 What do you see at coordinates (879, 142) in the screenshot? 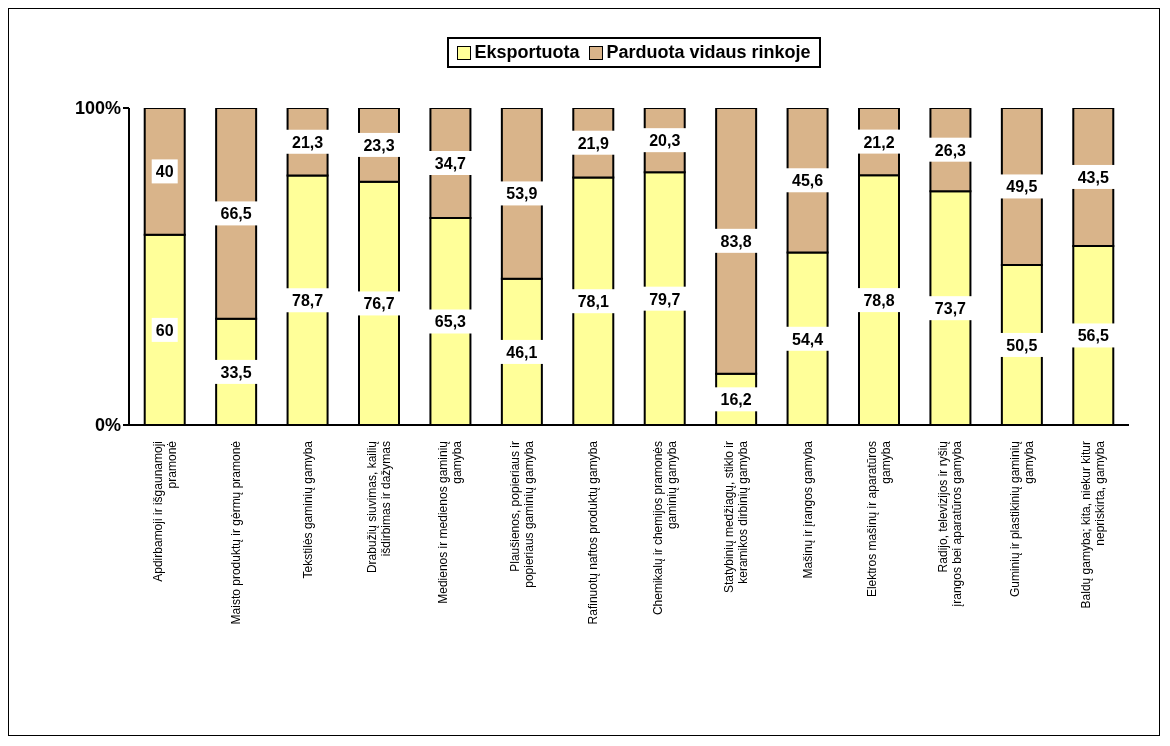
I see `data-label: 21,2` at bounding box center [879, 142].